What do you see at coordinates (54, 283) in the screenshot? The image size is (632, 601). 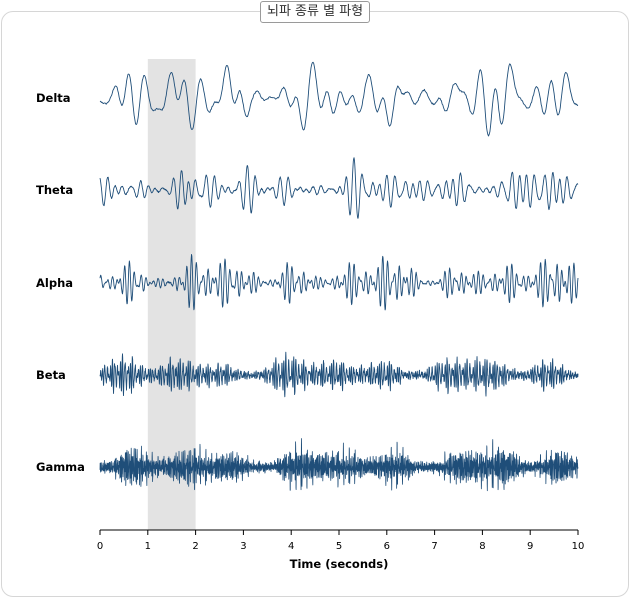 I see `series-label-alpha: Alpha` at bounding box center [54, 283].